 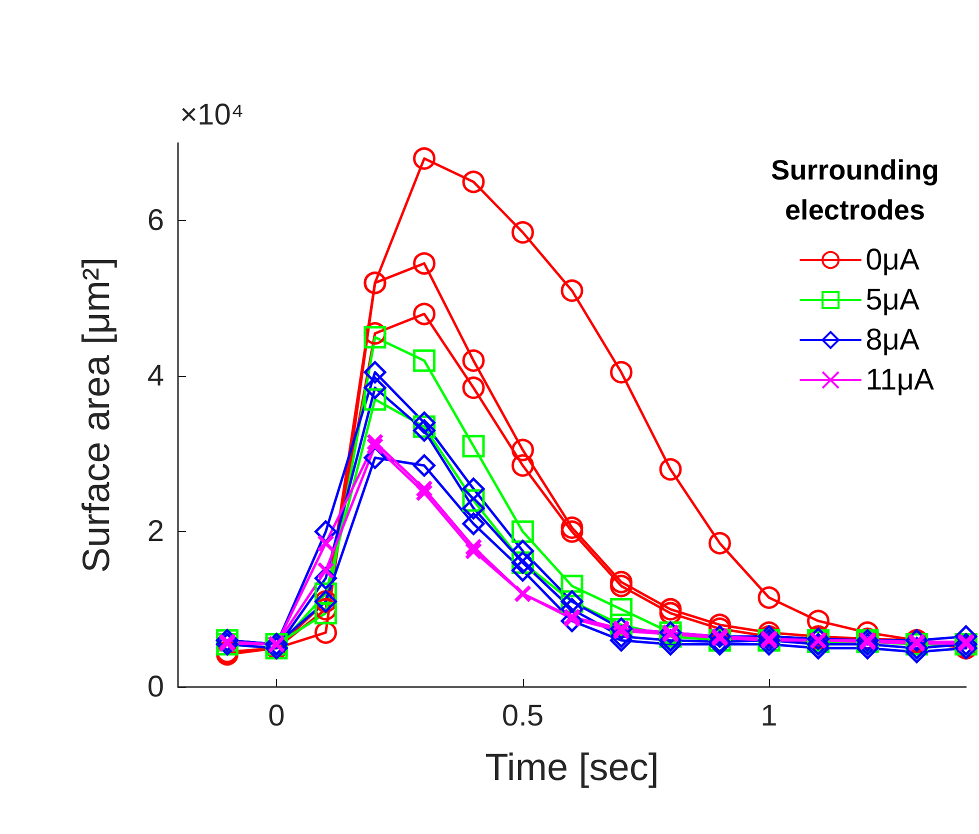 What do you see at coordinates (212, 115) in the screenshot?
I see `text: ×10⁴` at bounding box center [212, 115].